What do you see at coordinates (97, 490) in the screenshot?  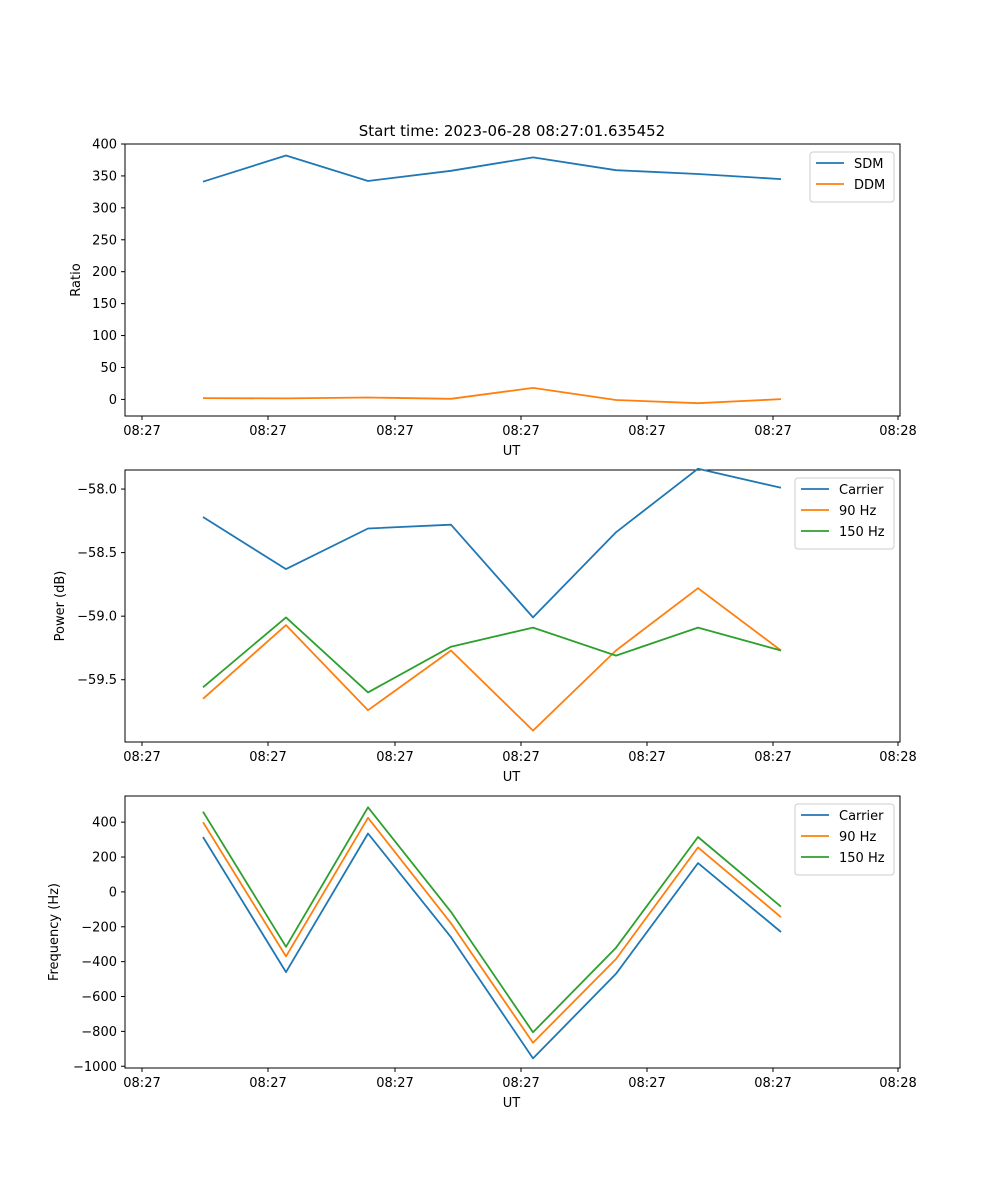 I see `y-tick-label: −58.0` at bounding box center [97, 490].